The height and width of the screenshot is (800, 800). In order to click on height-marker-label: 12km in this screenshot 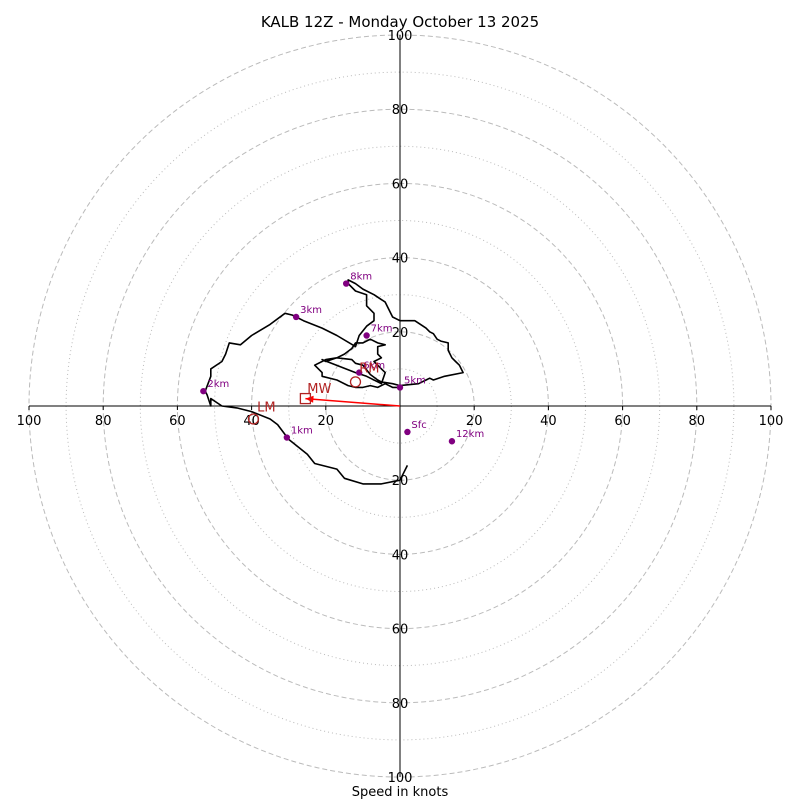, I will do `click(470, 434)`.